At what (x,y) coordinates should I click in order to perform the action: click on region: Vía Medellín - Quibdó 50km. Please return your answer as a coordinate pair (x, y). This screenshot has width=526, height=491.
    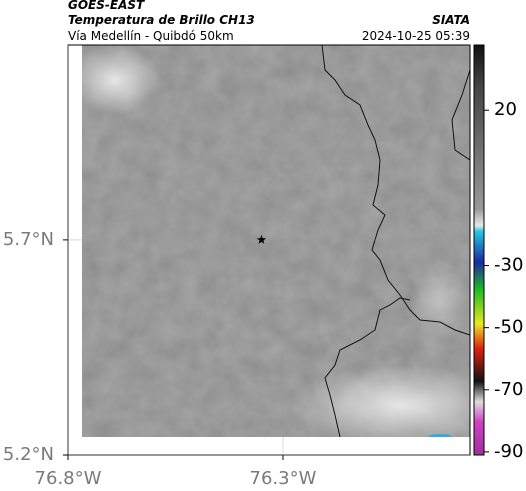
    Looking at the image, I should click on (151, 36).